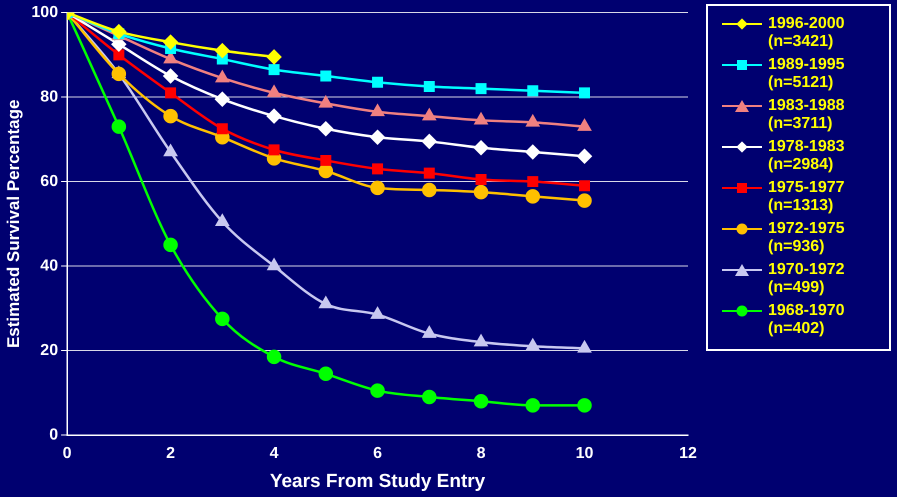 The height and width of the screenshot is (497, 897). Describe the element at coordinates (688, 453) in the screenshot. I see `x-tick-label: 12` at that location.